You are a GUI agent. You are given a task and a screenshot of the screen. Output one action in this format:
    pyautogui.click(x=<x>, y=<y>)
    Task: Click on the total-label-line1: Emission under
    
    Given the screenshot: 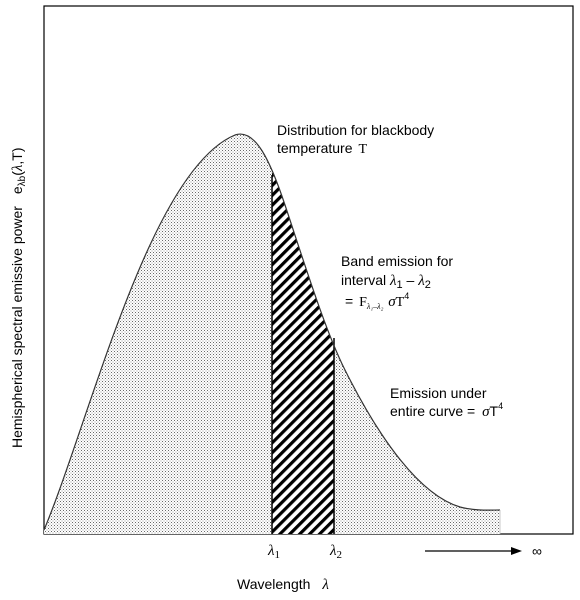 What is the action you would take?
    pyautogui.click(x=438, y=393)
    